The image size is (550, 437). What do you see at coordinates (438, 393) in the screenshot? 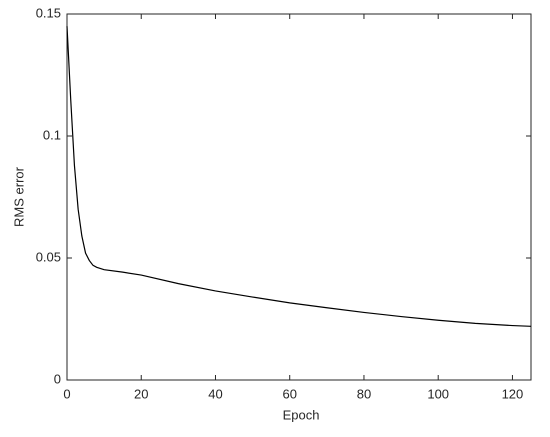
I see `x-tick-label: 100` at bounding box center [438, 393].